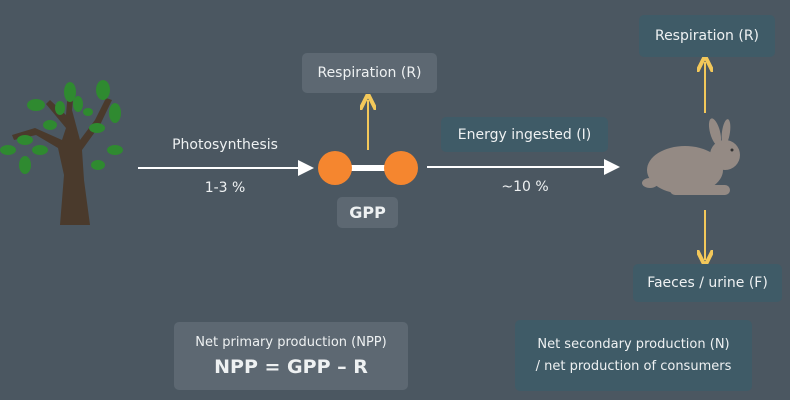 Image resolution: width=790 pixels, height=400 pixels. What do you see at coordinates (291, 366) in the screenshot?
I see `npp-formula: NPP = GPP – R` at bounding box center [291, 366].